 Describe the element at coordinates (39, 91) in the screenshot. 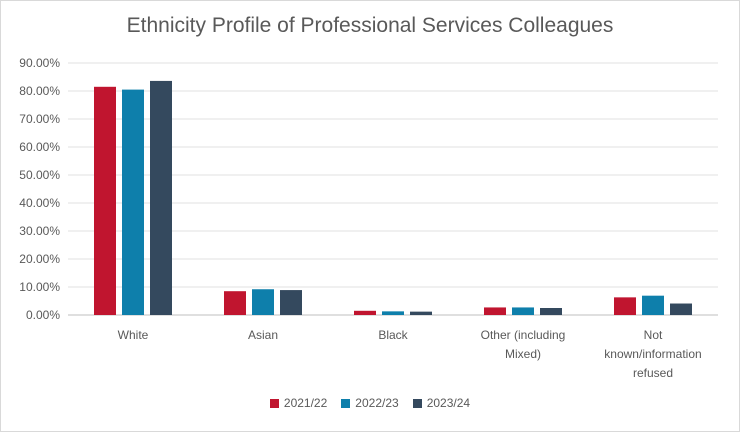

I see `y-tick-label: 80.00%` at that location.